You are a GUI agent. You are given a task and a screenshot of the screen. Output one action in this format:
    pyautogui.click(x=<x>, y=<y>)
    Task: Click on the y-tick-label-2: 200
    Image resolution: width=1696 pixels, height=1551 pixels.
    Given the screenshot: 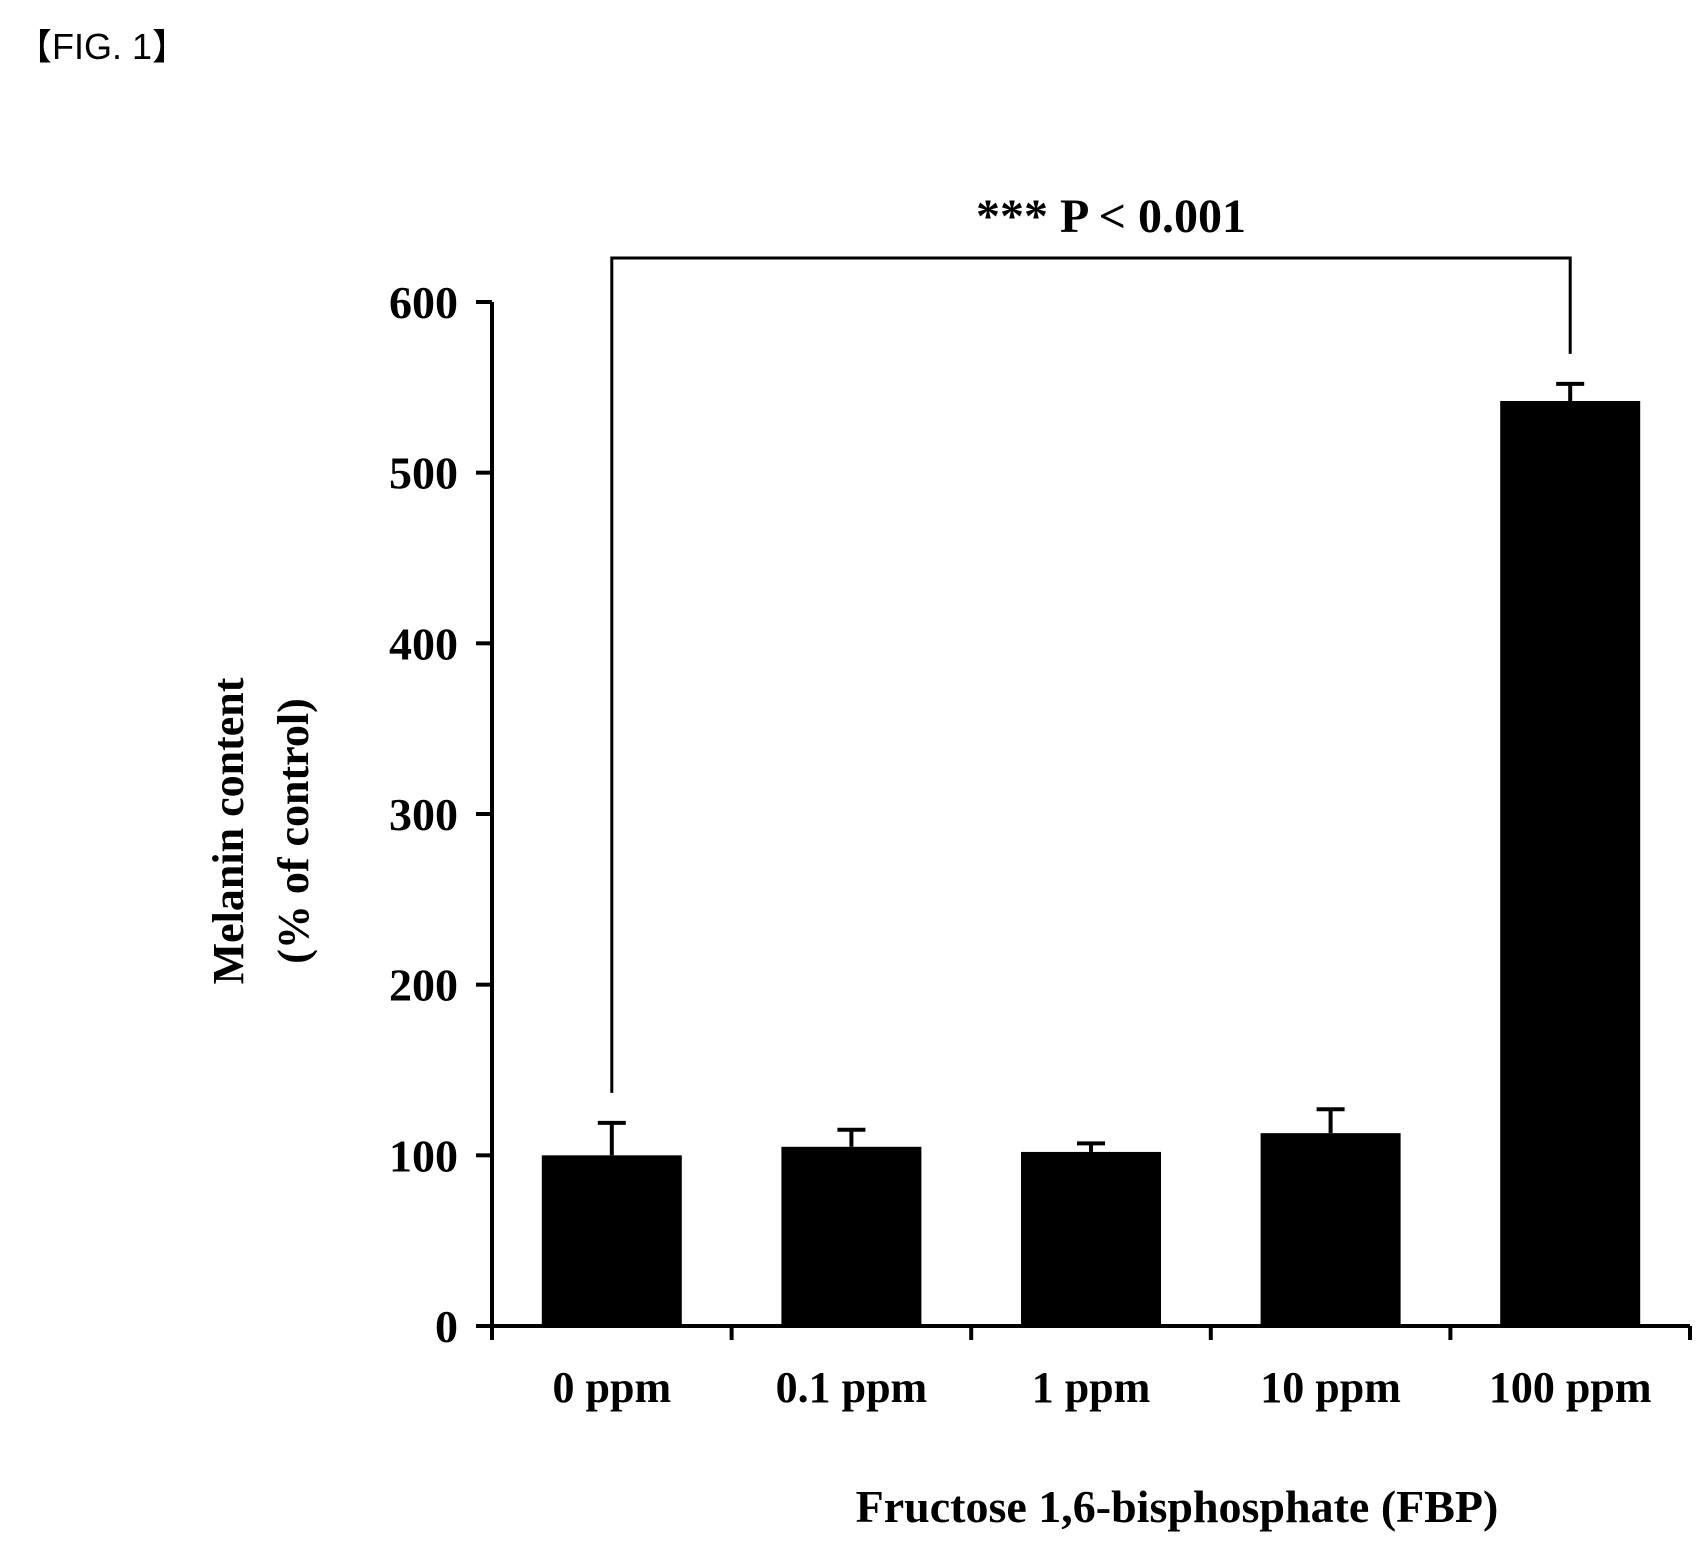 What is the action you would take?
    pyautogui.click(x=423, y=985)
    